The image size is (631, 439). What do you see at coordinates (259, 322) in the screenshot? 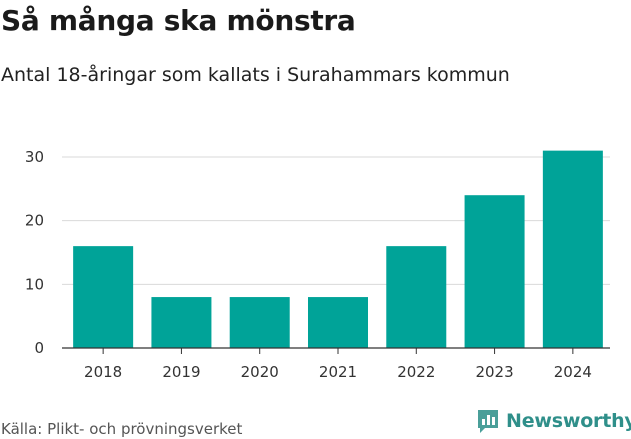
I see `bar-2020` at bounding box center [259, 322].